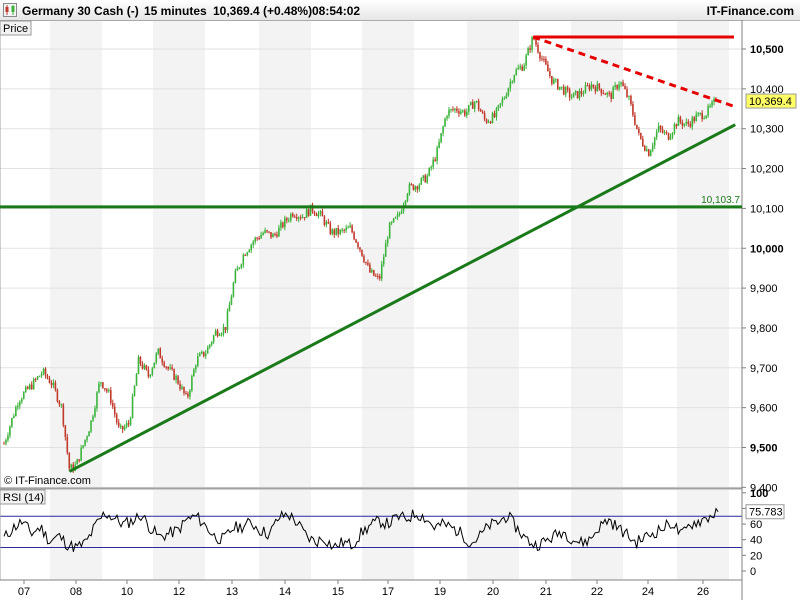 This screenshot has height=600, width=800. I want to click on day-band-price, so click(76, 254).